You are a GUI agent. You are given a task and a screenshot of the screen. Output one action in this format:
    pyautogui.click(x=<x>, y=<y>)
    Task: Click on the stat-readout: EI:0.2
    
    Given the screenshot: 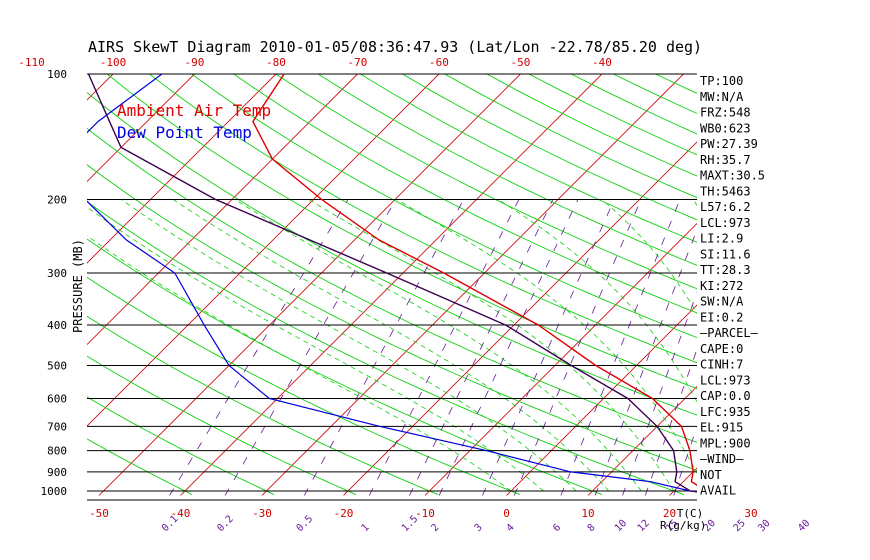 What is the action you would take?
    pyautogui.click(x=721, y=317)
    